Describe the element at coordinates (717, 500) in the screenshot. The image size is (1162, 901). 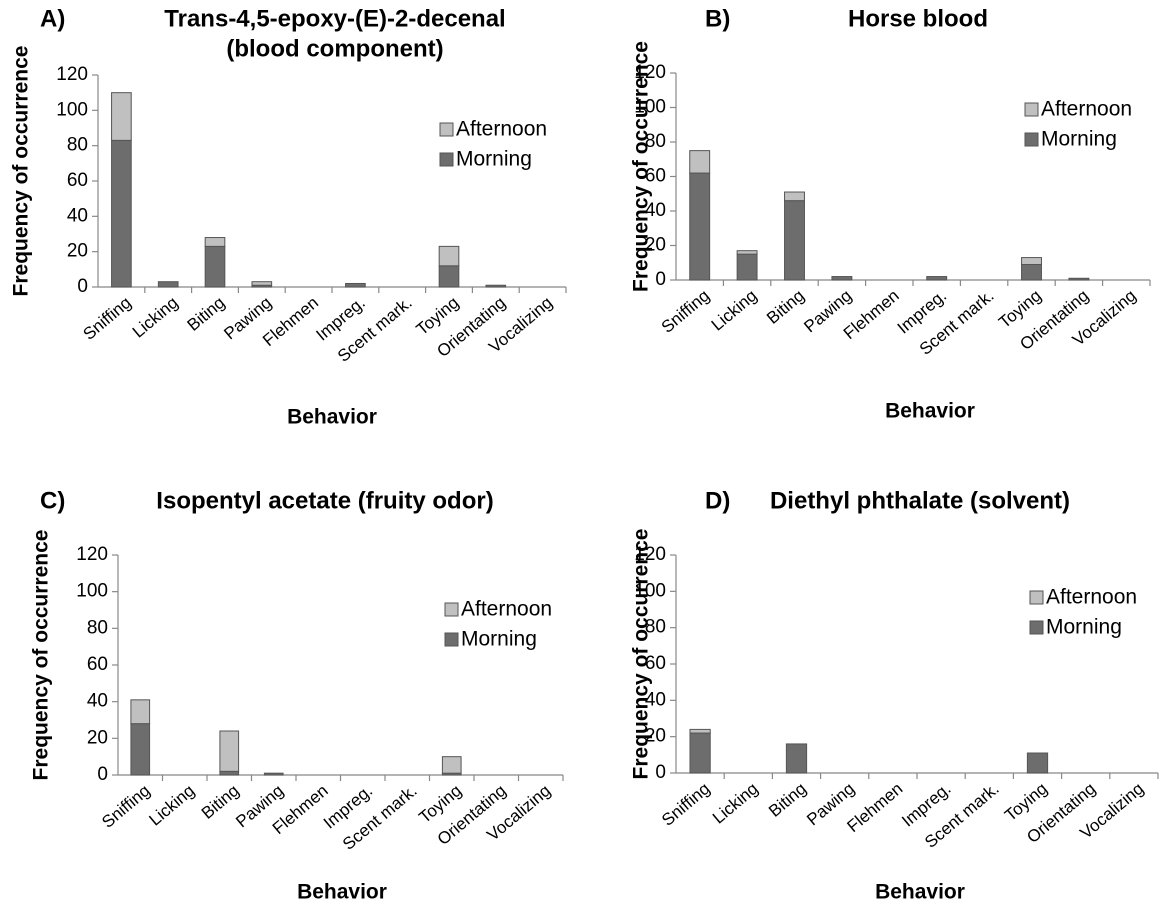
I see `panel-label: D)` at that location.